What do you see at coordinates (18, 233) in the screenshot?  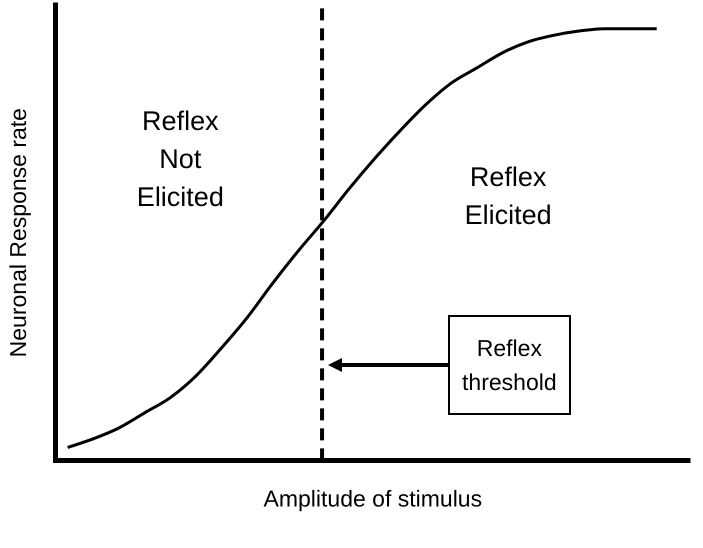 I see `y-axis-title: Neuronal Response rate` at bounding box center [18, 233].